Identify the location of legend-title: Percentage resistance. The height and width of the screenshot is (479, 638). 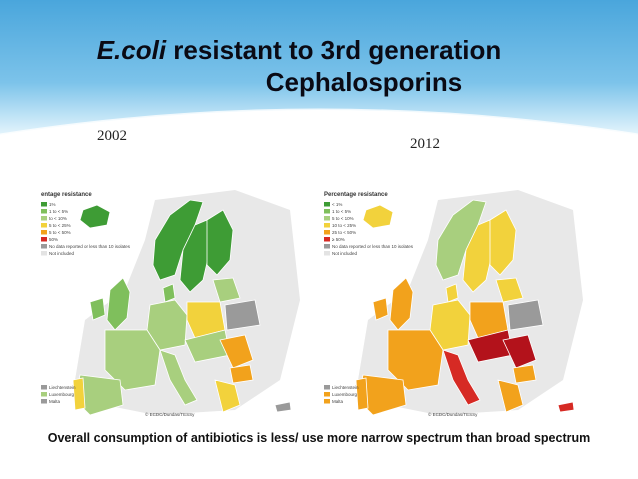
(356, 195).